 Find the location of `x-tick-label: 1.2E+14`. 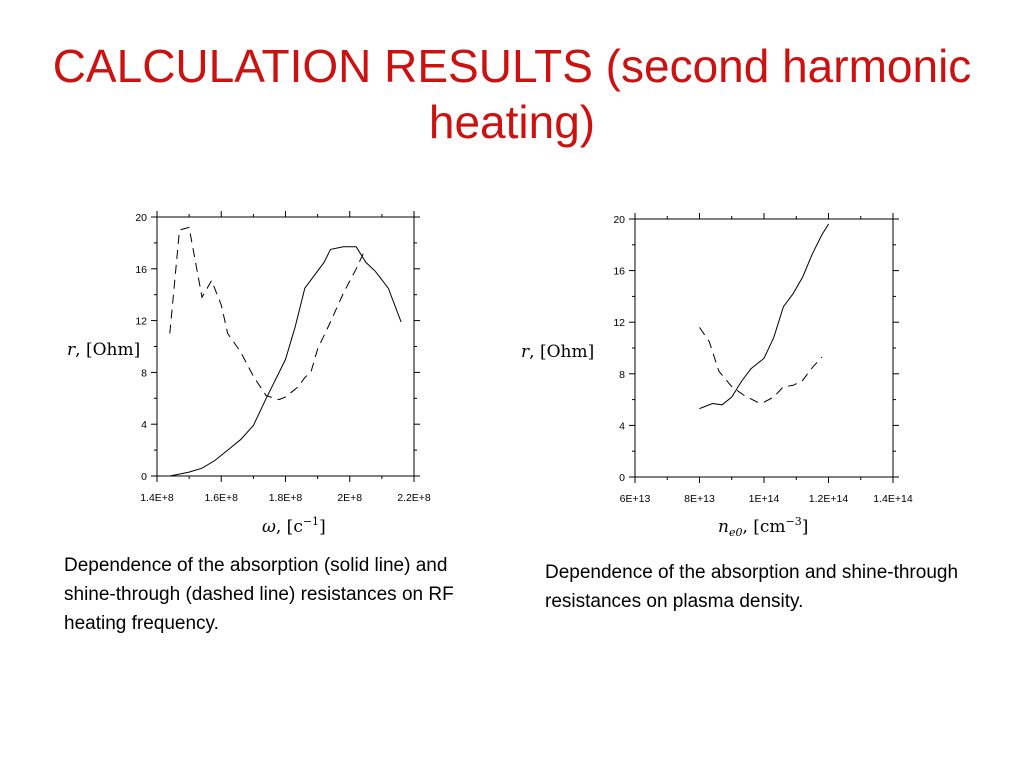

x-tick-label: 1.2E+14 is located at coordinates (829, 499).